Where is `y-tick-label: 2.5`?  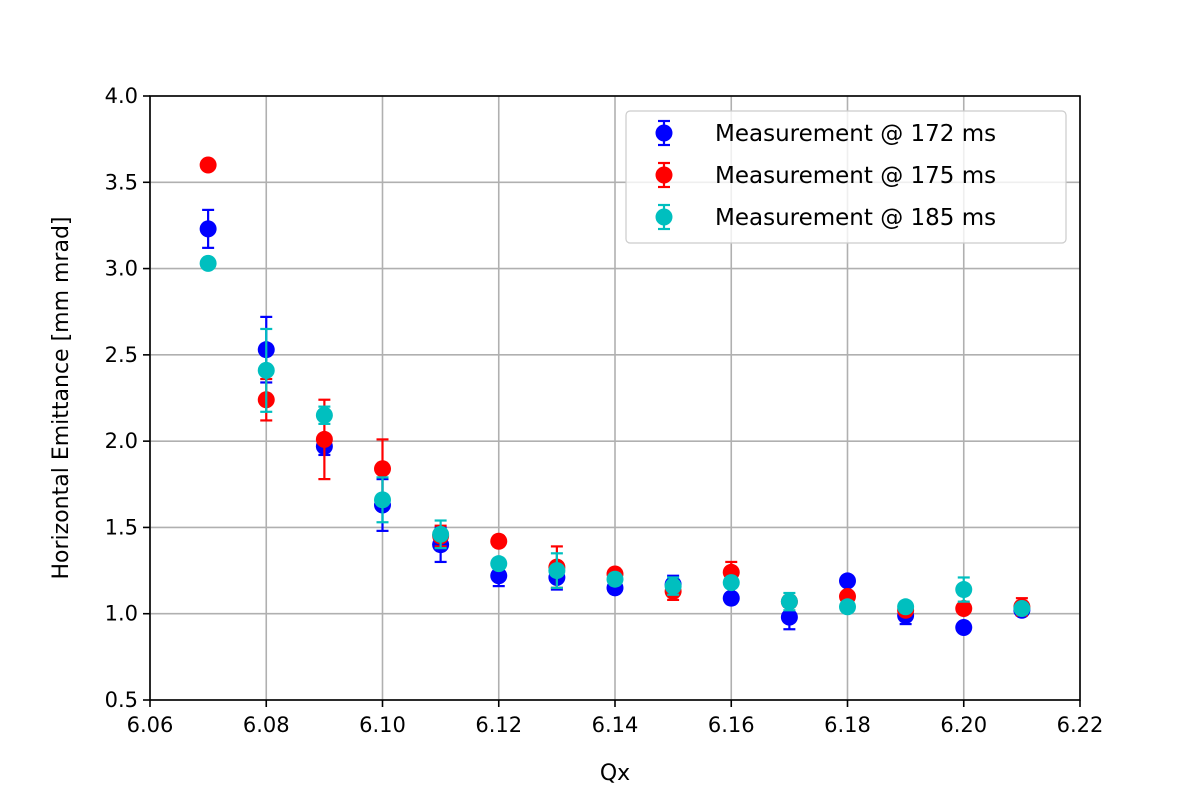 y-tick-label: 2.5 is located at coordinates (121, 355).